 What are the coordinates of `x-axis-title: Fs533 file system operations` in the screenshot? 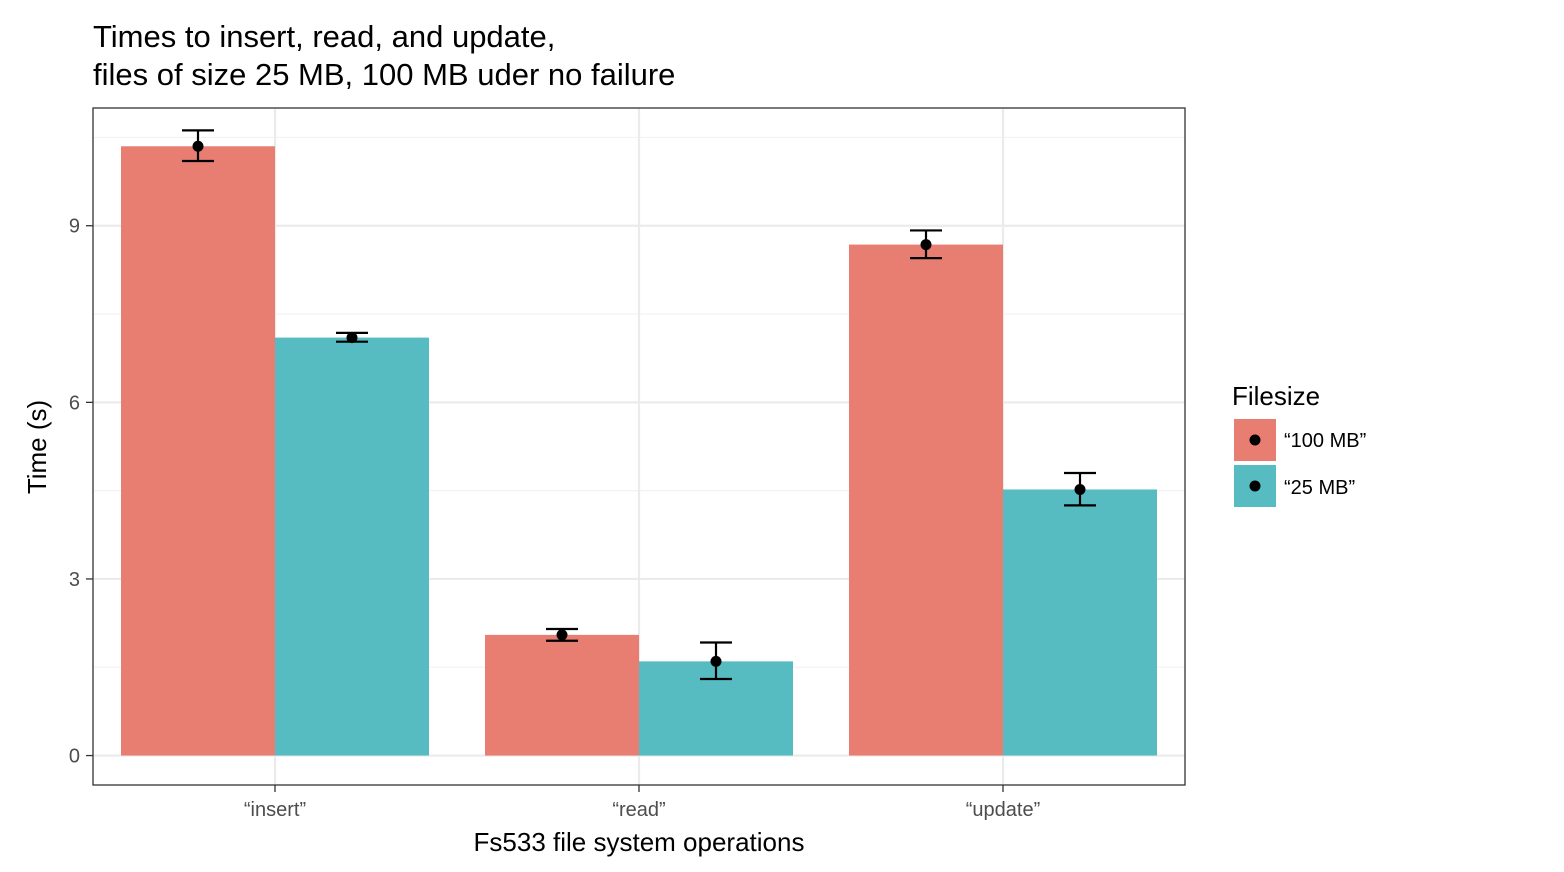 It's located at (639, 842).